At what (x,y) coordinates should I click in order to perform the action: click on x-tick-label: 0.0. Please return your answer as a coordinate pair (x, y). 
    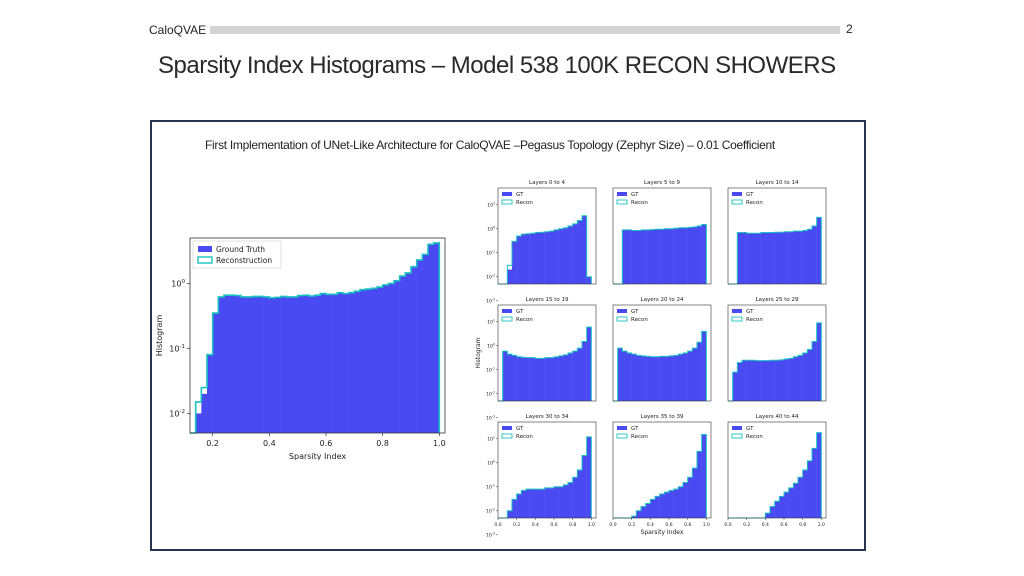
    Looking at the image, I should click on (612, 525).